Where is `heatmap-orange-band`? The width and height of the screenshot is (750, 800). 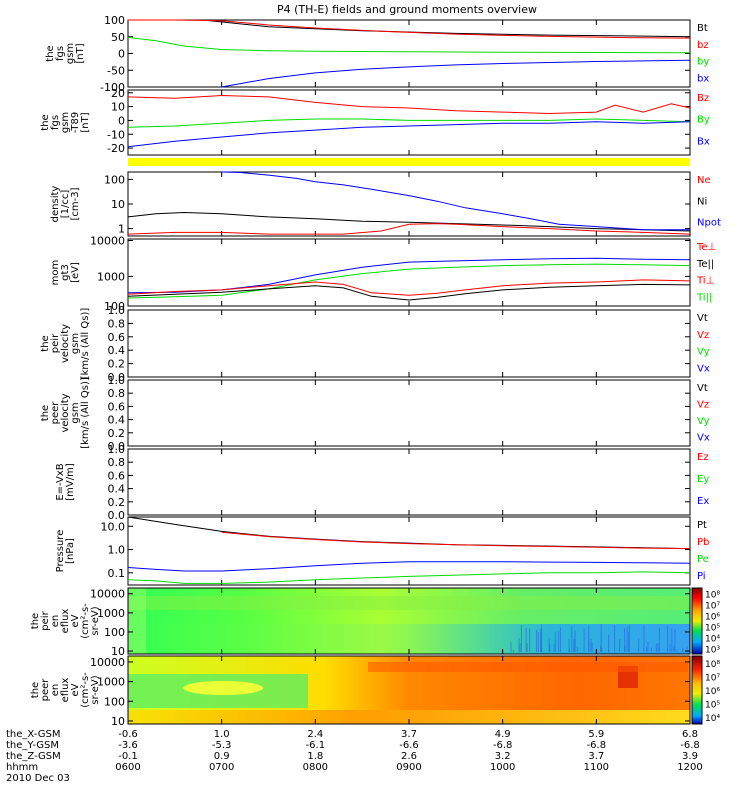
heatmap-orange-band is located at coordinates (528, 667).